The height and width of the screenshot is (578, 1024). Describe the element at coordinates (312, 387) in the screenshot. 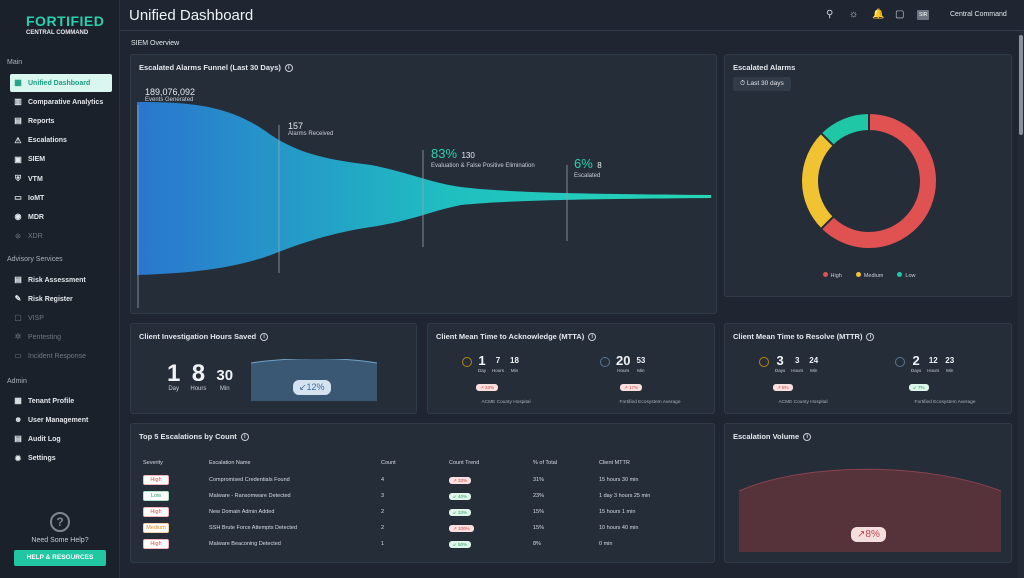

I see `hours-trend-badge: ↙12%` at that location.